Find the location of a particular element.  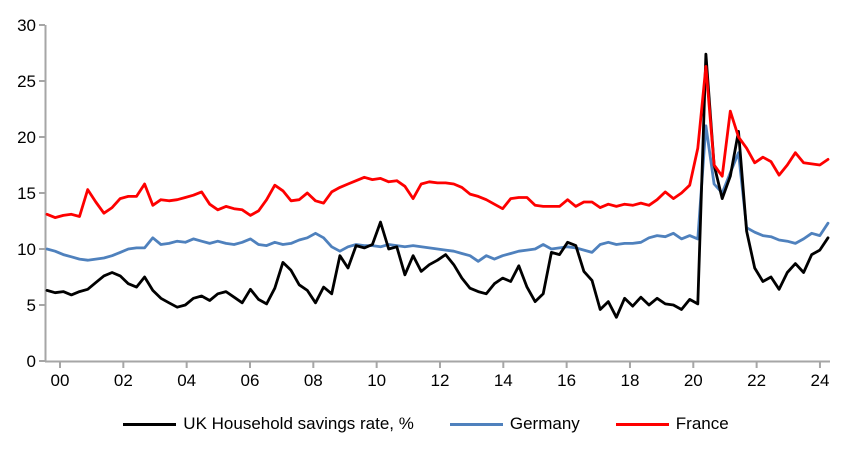

legend-label-france: France is located at coordinates (702, 423).